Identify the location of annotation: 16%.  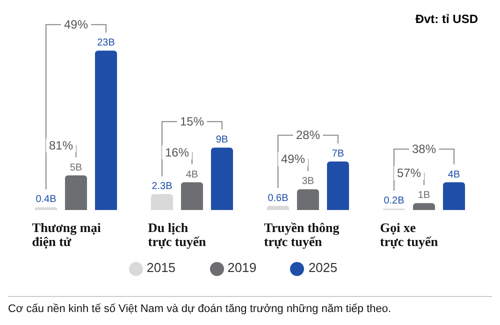
(177, 152).